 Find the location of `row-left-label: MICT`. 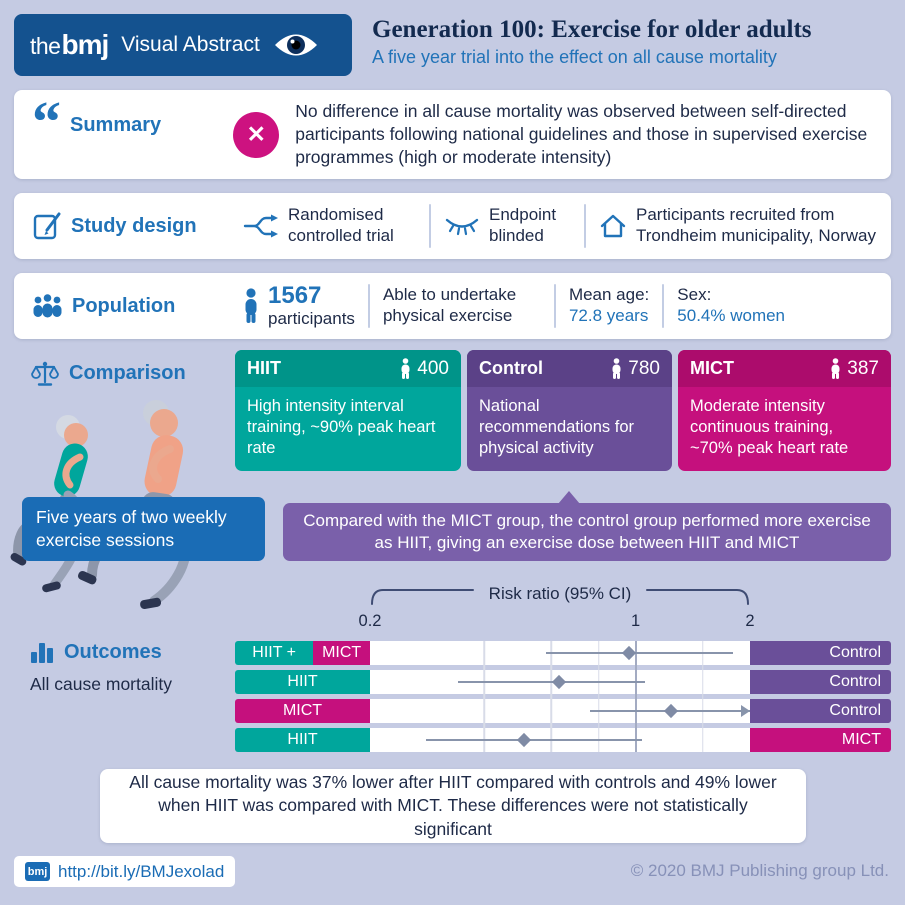

row-left-label: MICT is located at coordinates (302, 711).